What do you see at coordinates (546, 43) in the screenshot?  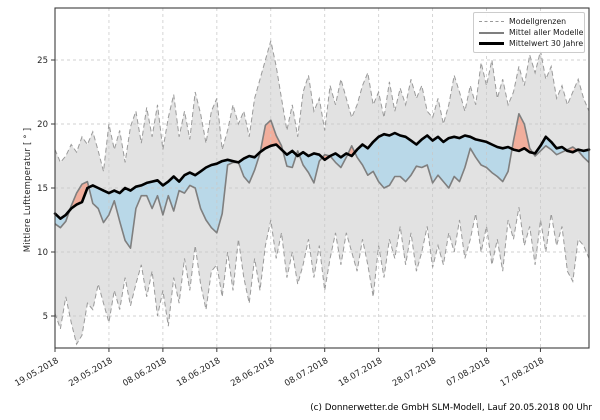 I see `legend-label: Mittelwert 30 Jahre` at bounding box center [546, 43].